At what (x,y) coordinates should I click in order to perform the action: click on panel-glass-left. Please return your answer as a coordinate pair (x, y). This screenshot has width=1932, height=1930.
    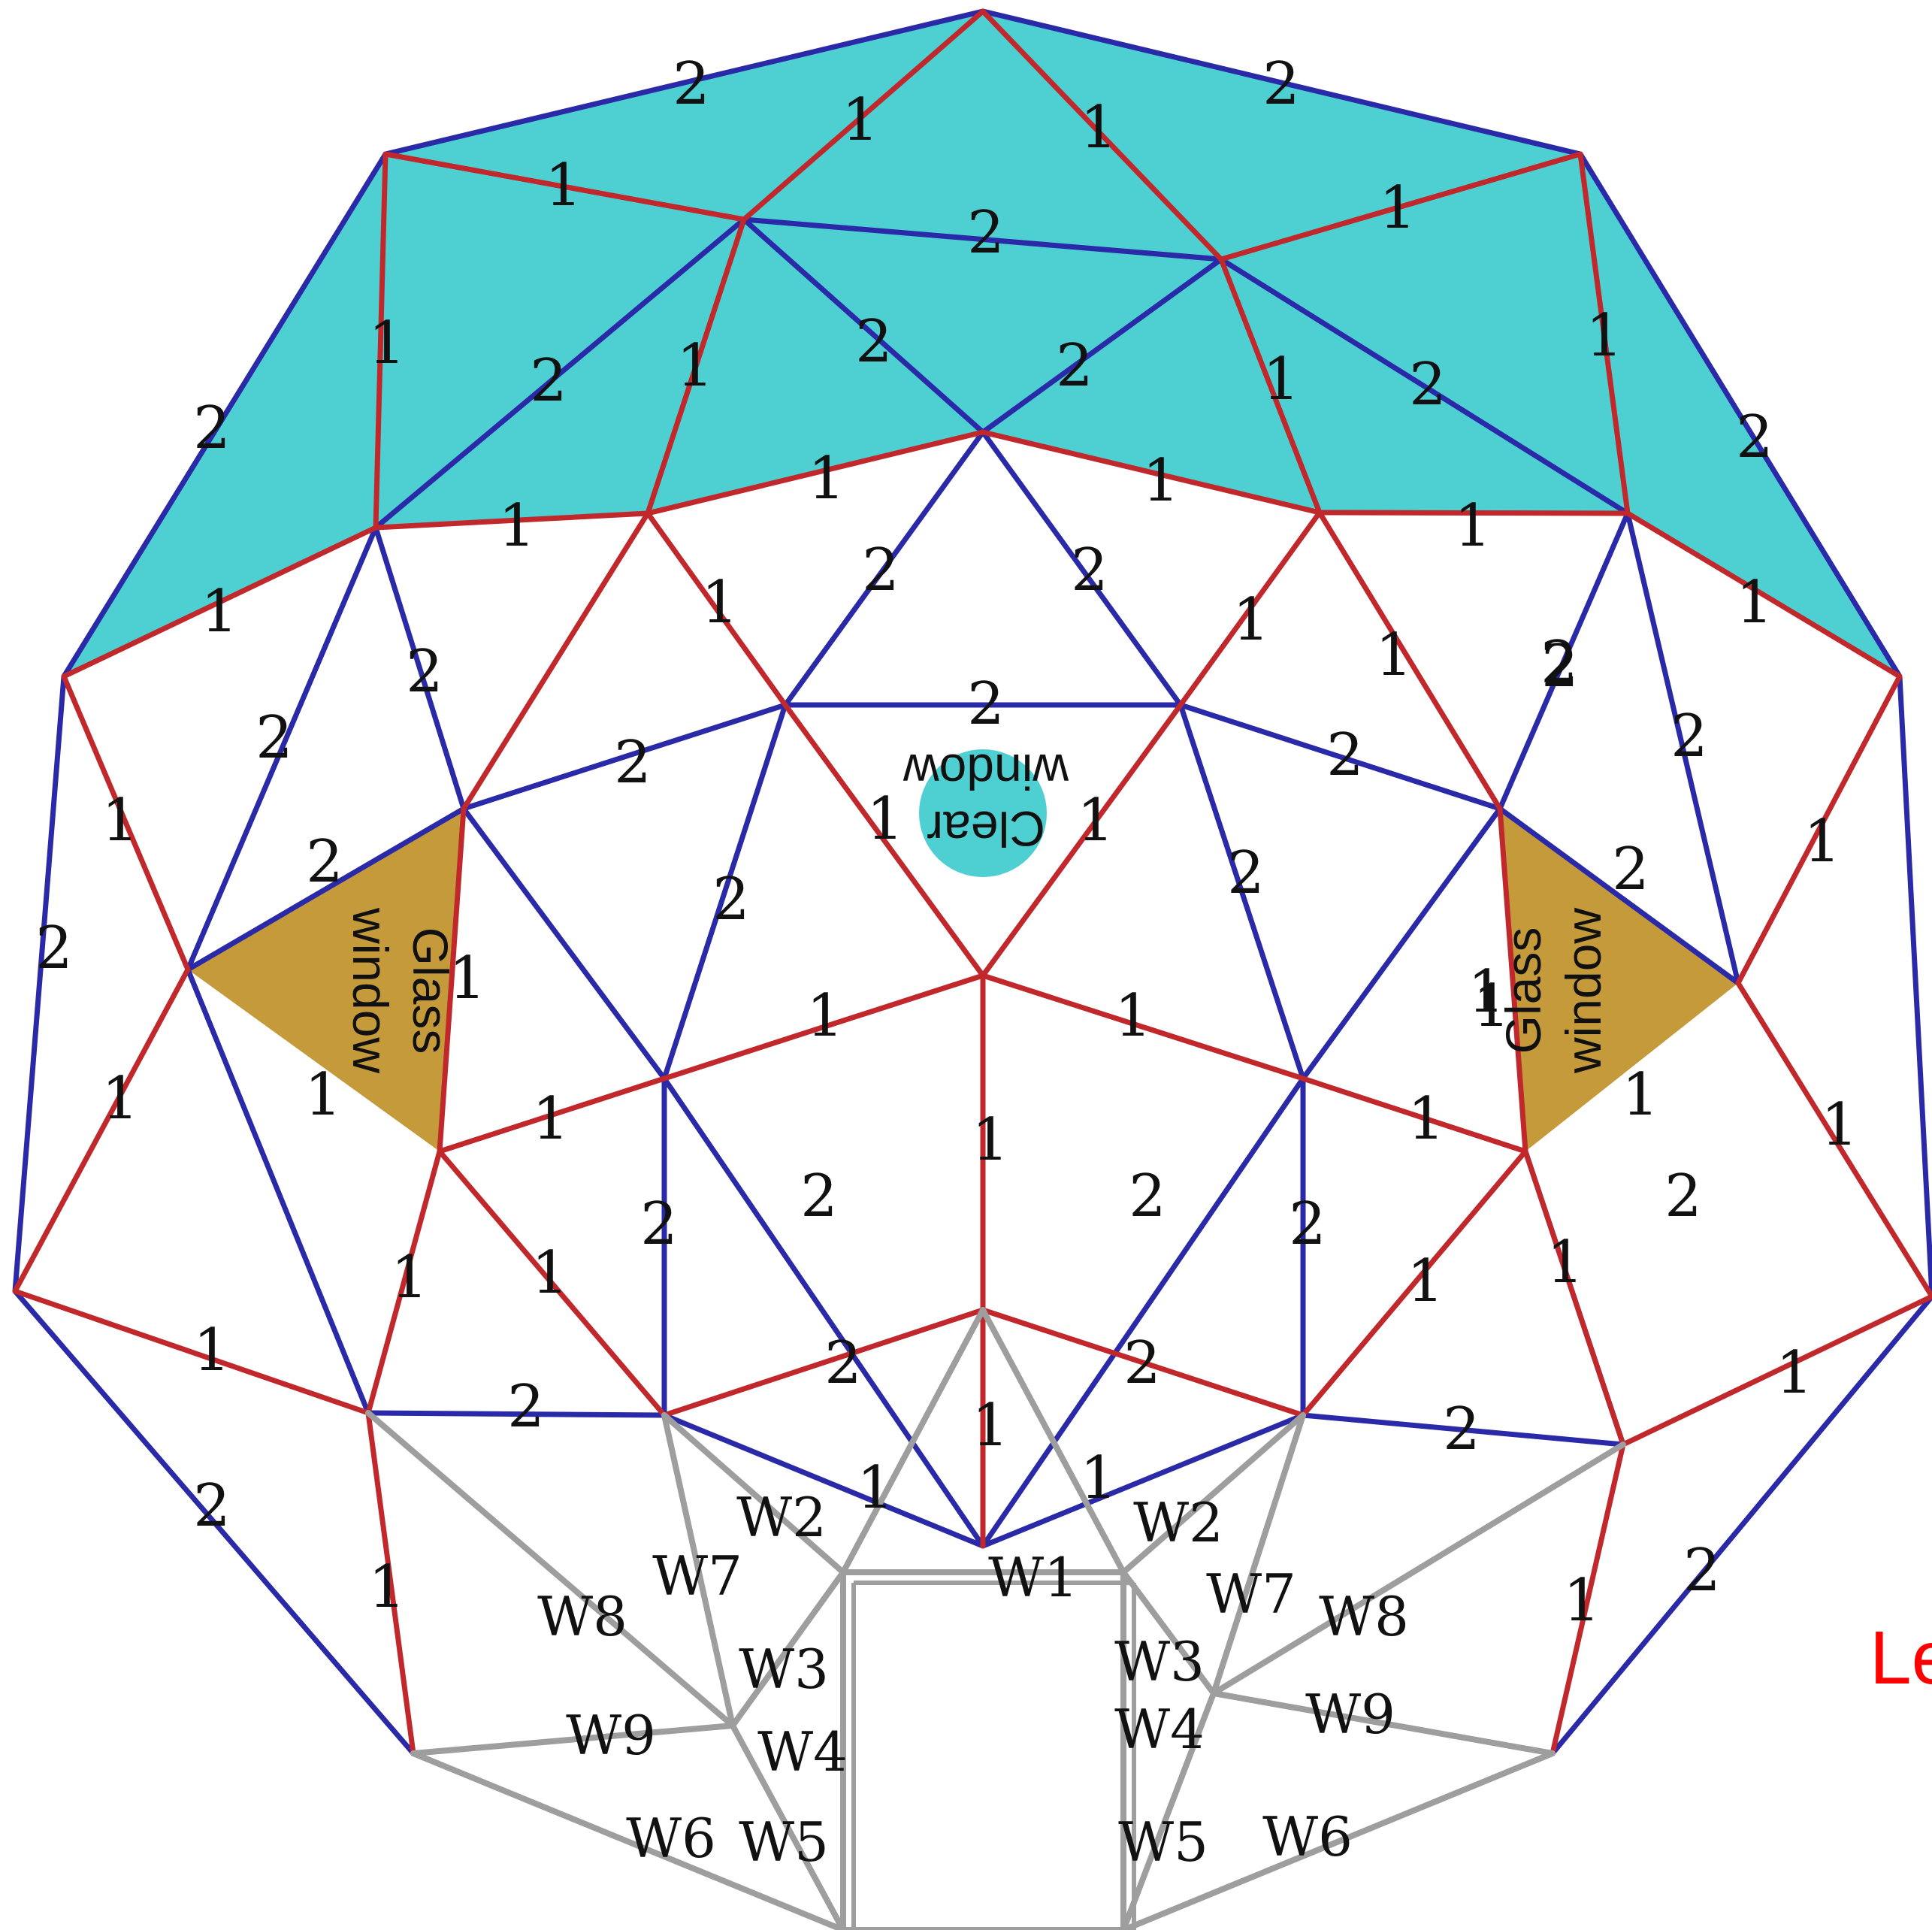
    Looking at the image, I should click on (326, 980).